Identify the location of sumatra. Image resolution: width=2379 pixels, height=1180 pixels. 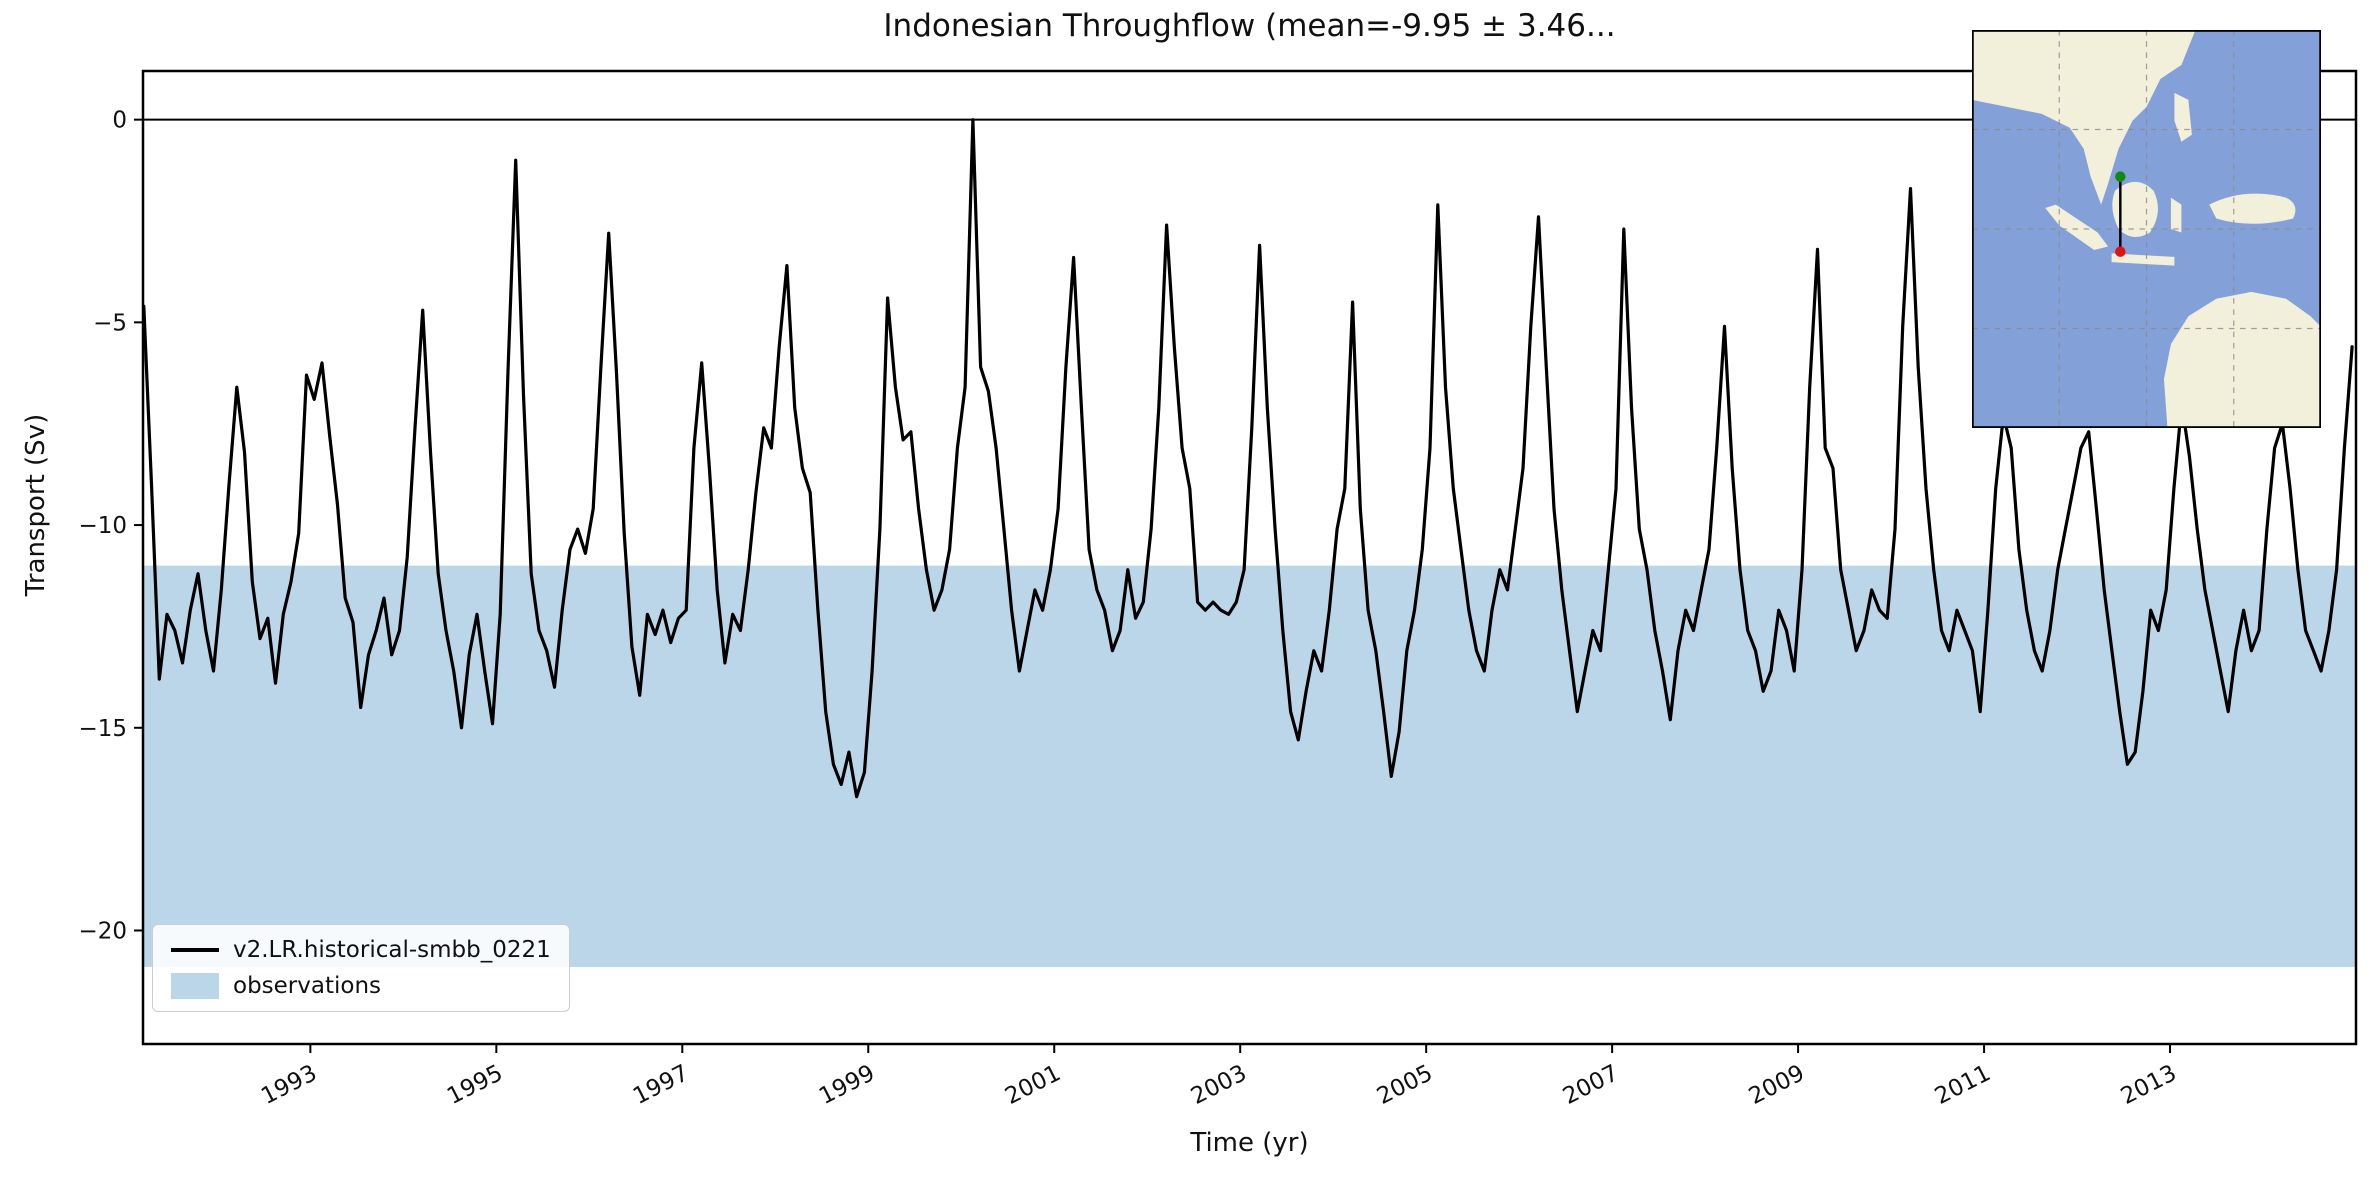
(2077, 227).